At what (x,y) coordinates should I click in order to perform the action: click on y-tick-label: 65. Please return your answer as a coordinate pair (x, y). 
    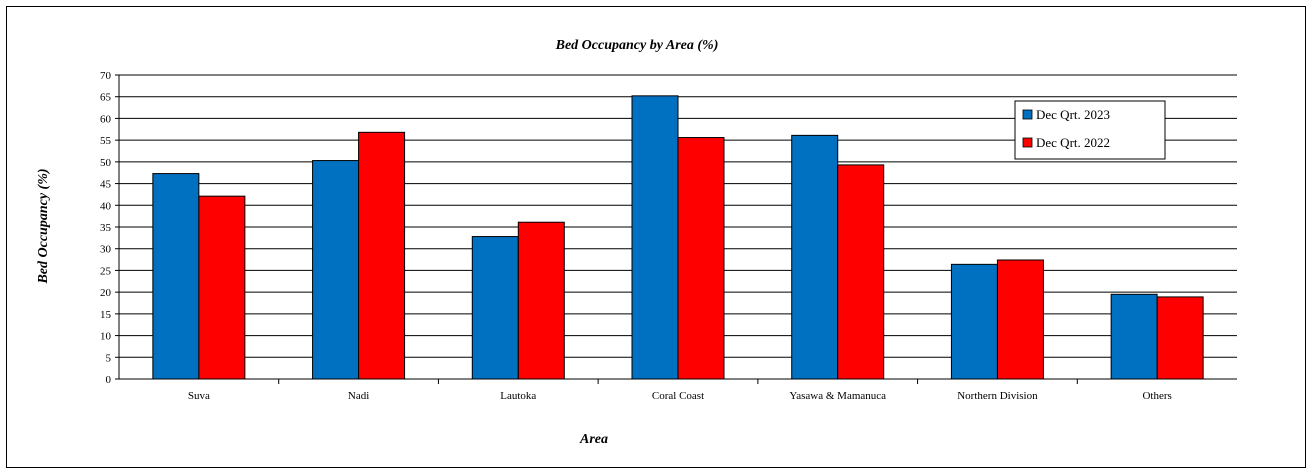
    Looking at the image, I should click on (106, 98).